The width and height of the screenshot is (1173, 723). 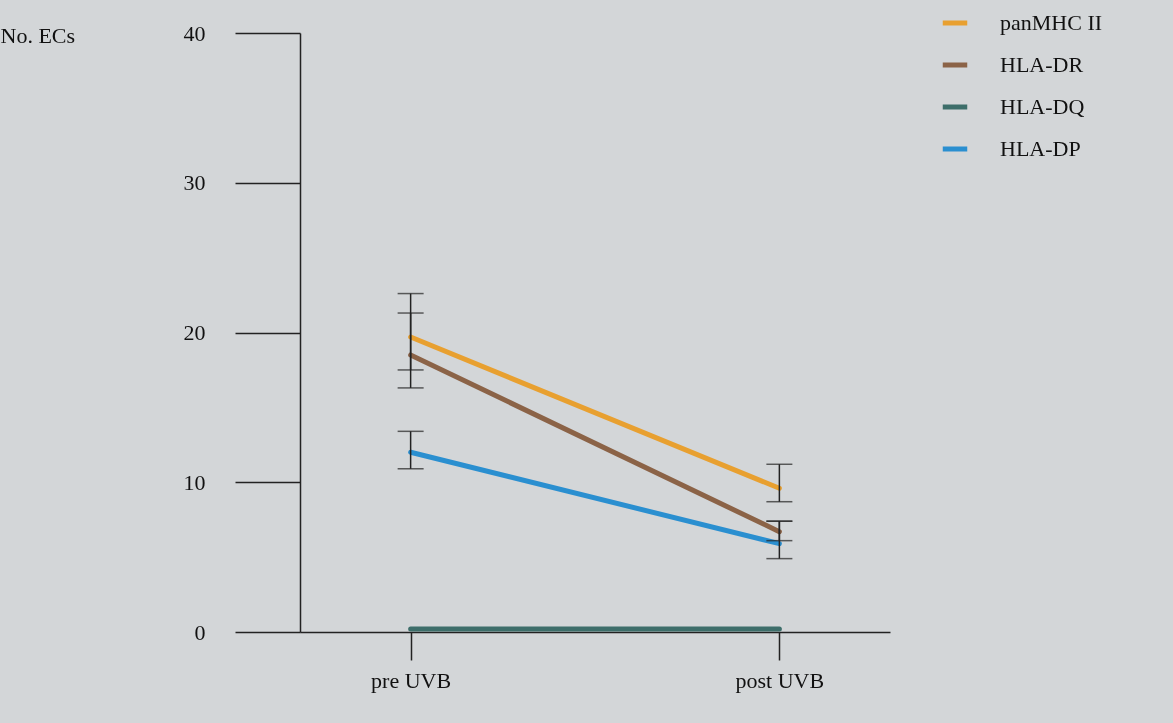 What do you see at coordinates (411, 680) in the screenshot?
I see `x-tick-label: pre UVB` at bounding box center [411, 680].